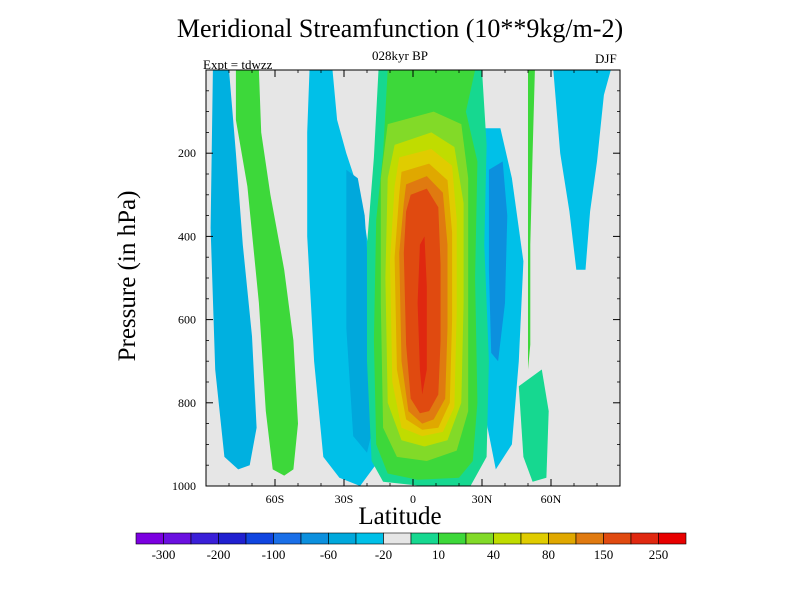  What do you see at coordinates (383, 554) in the screenshot?
I see `colorbar-label: -20` at bounding box center [383, 554].